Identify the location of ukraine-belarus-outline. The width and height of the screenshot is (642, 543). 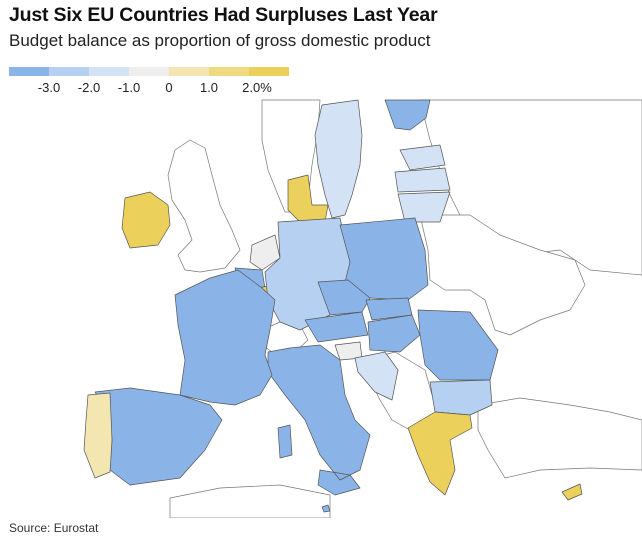
(502, 275).